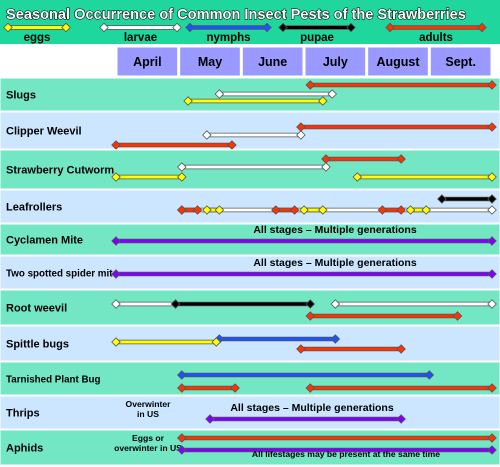 This screenshot has width=500, height=467. I want to click on month-cell-may, so click(210, 61).